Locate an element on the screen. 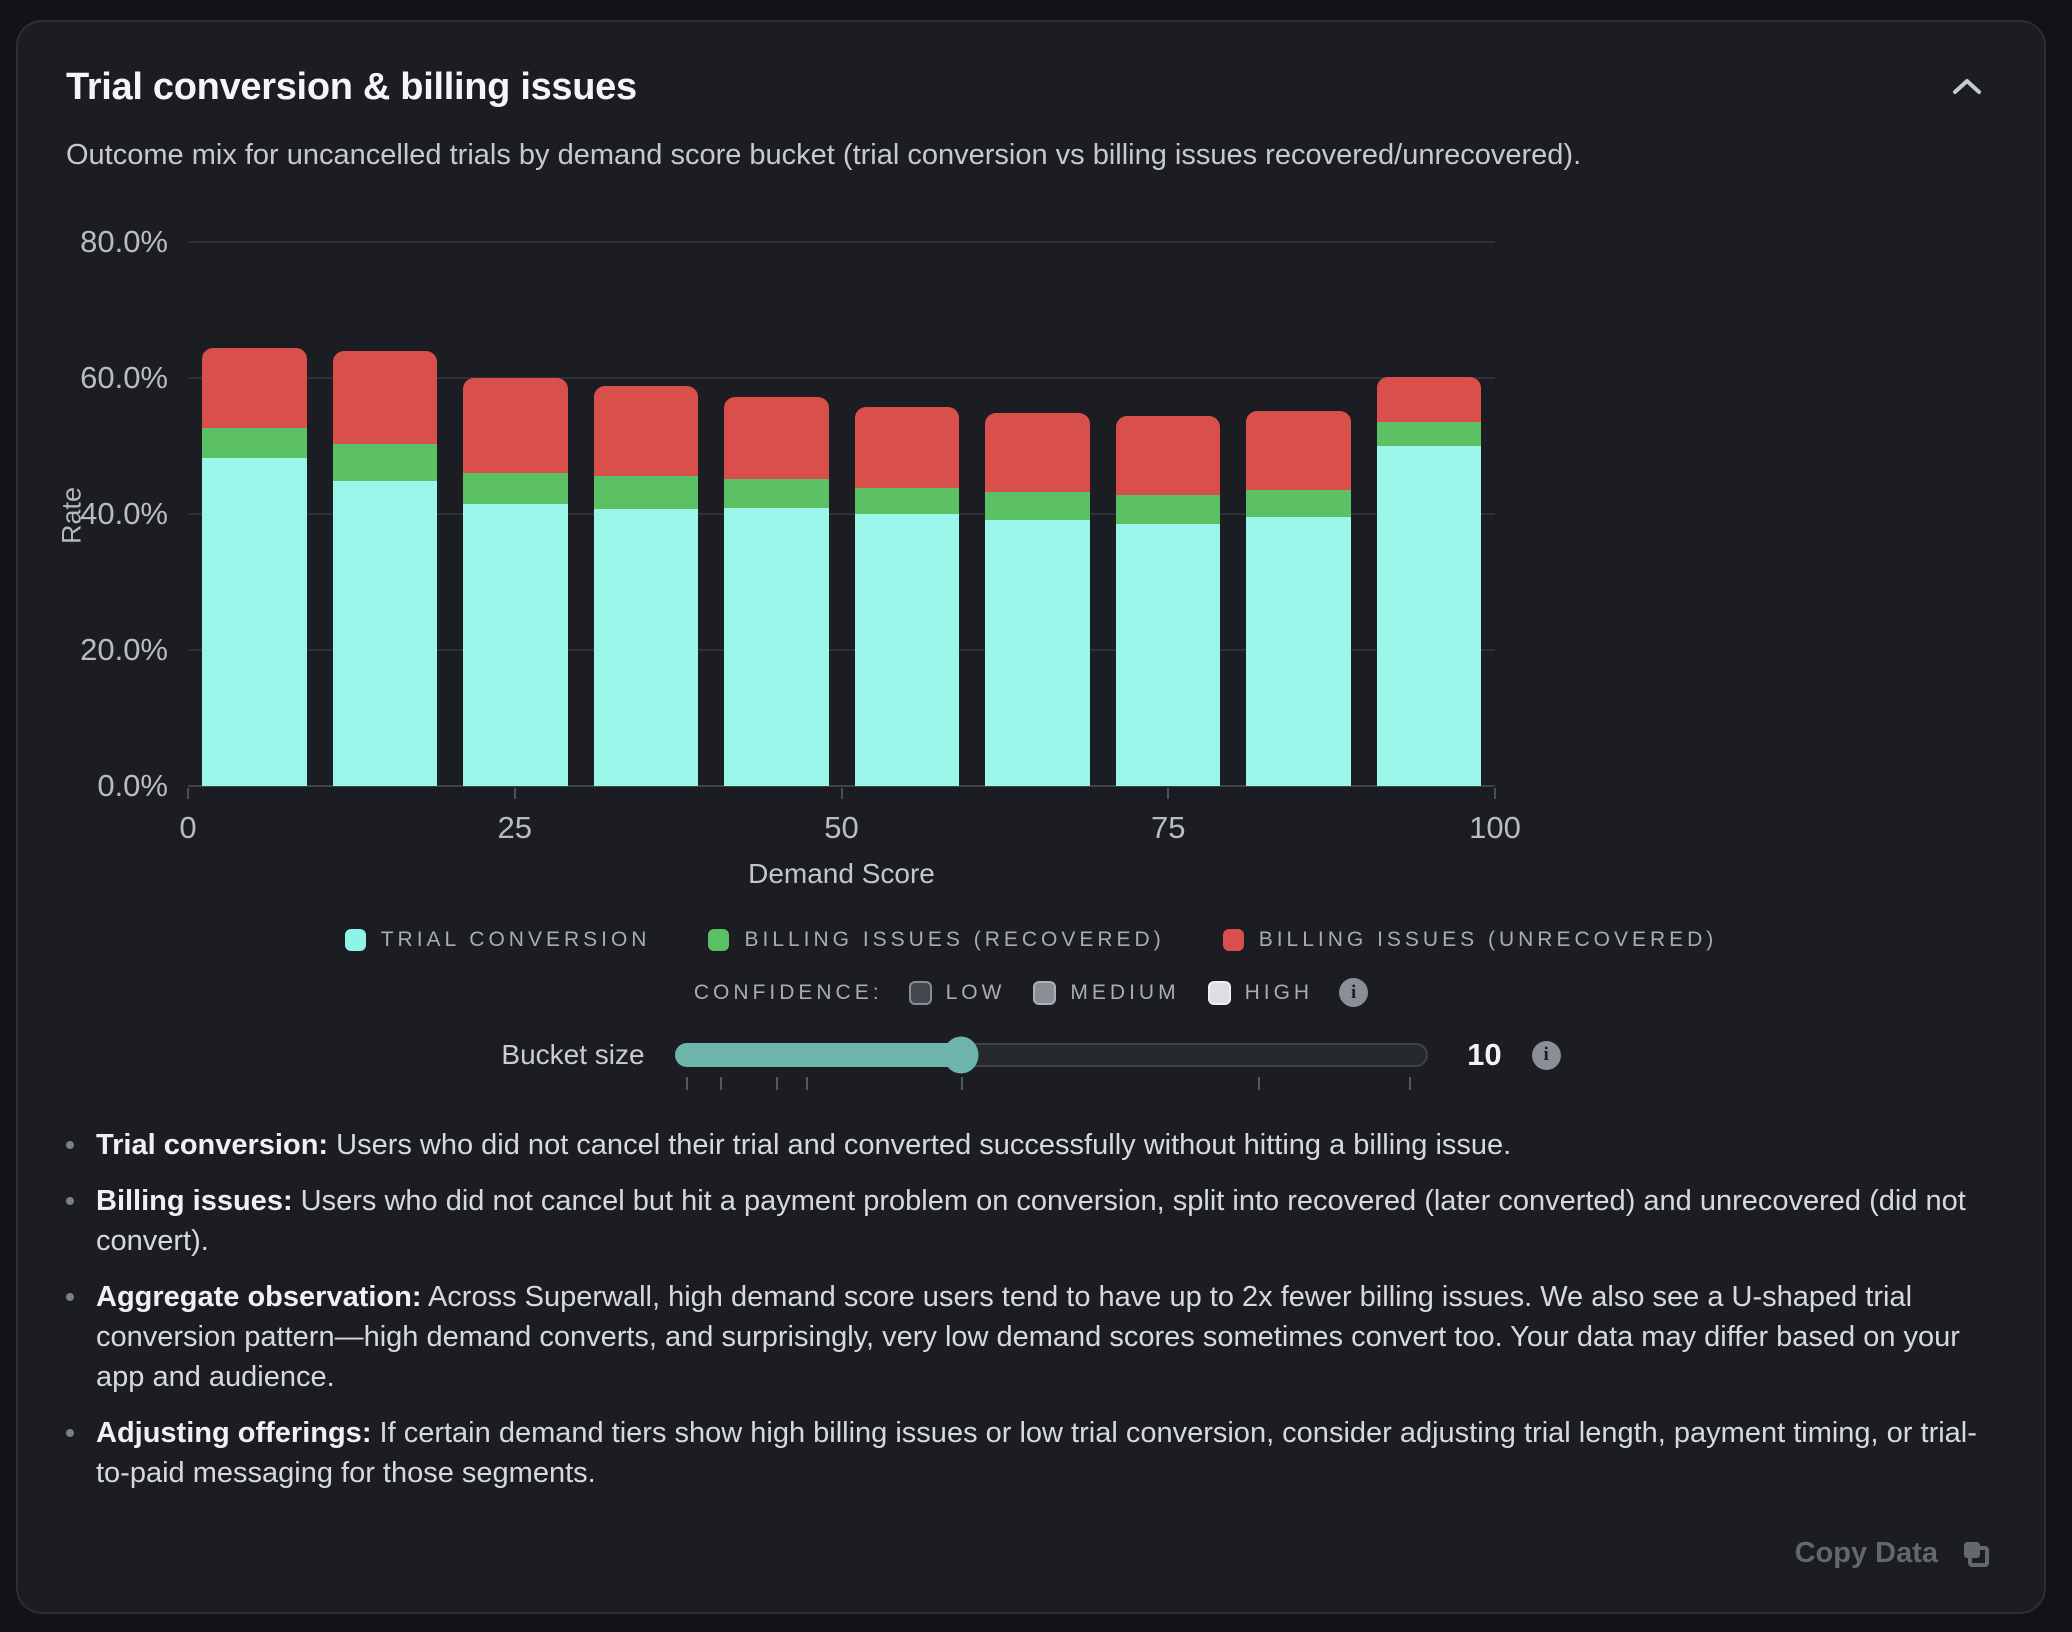 The width and height of the screenshot is (2072, 1632). y-tick-label: 20.0% is located at coordinates (124, 649).